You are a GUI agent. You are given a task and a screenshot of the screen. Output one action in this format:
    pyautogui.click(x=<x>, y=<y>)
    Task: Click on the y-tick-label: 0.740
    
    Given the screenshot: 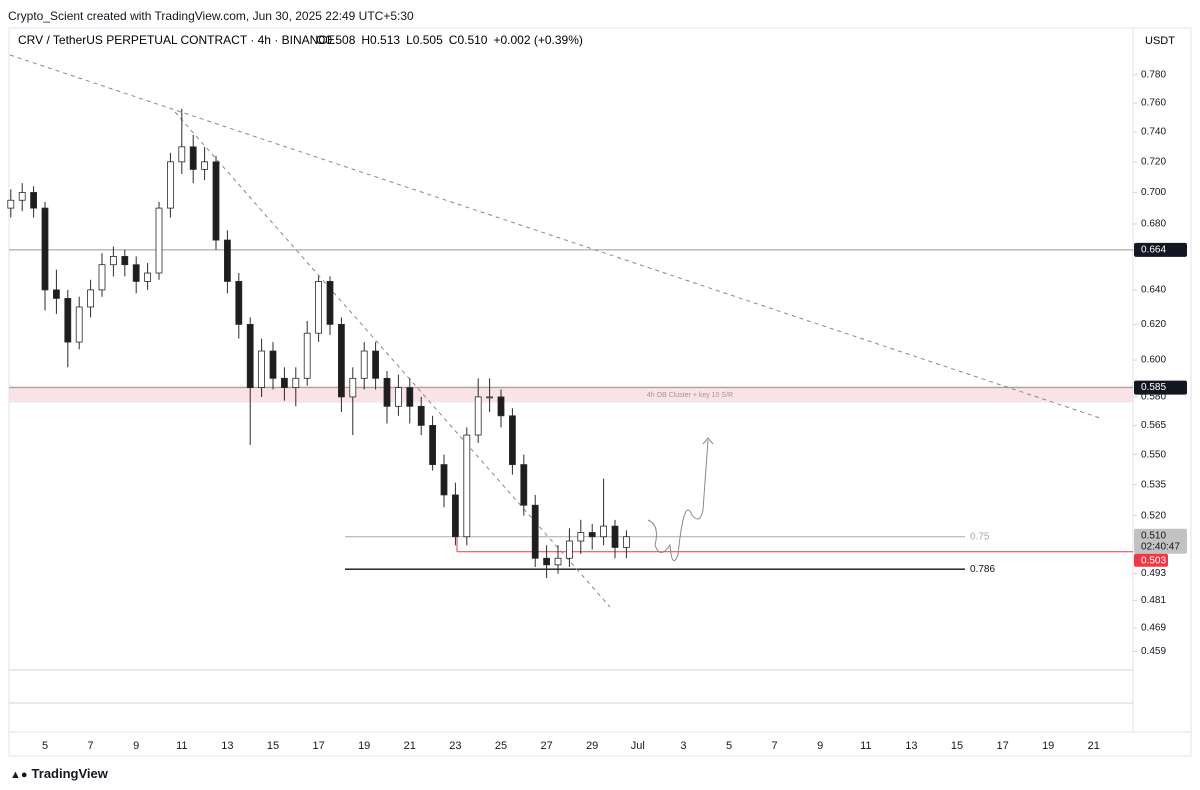 What is the action you would take?
    pyautogui.click(x=1153, y=132)
    